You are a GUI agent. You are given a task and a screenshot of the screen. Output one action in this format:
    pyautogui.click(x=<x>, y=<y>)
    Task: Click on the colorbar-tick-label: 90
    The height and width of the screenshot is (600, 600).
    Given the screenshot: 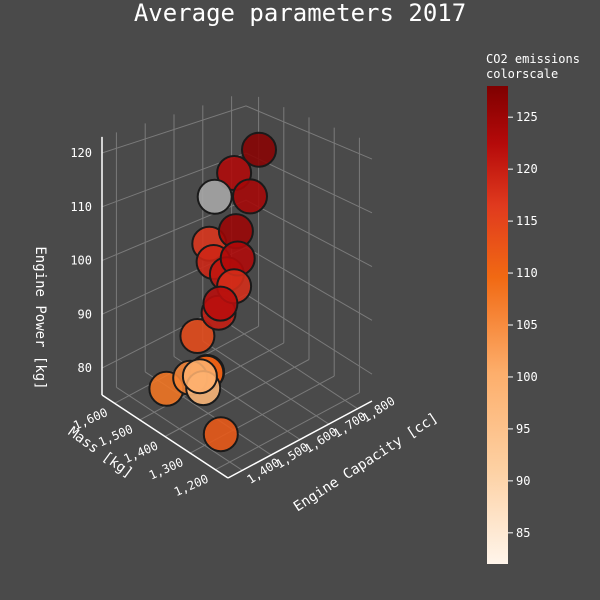 What is the action you would take?
    pyautogui.click(x=523, y=481)
    